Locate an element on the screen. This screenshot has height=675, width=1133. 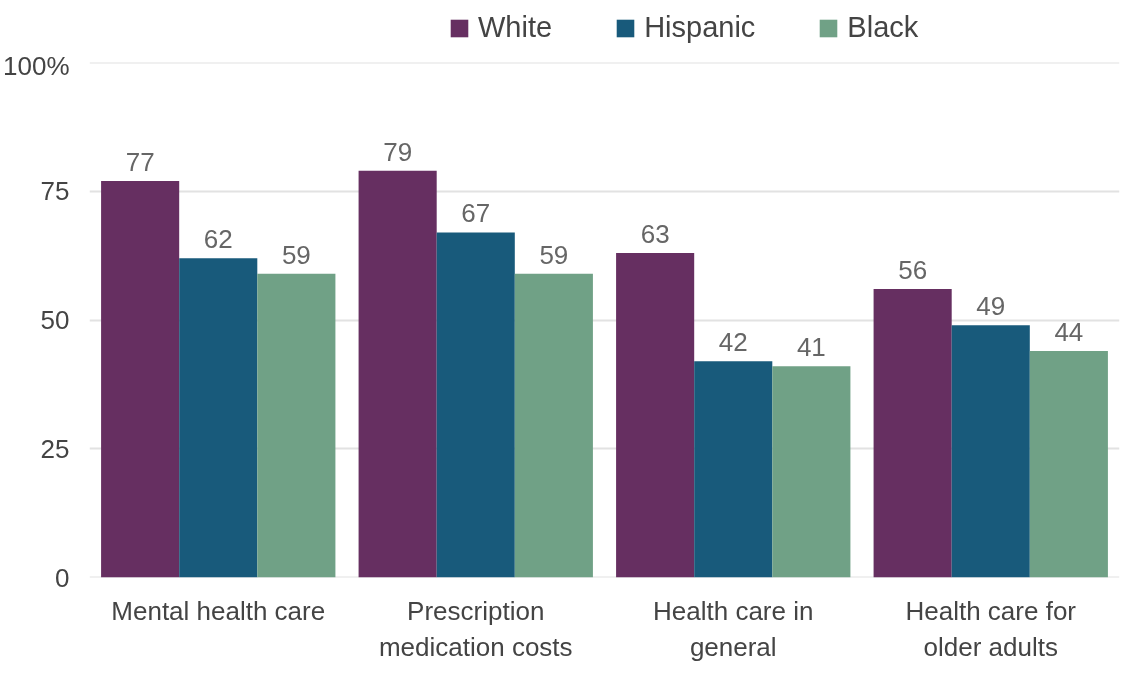
data-label: 62 is located at coordinates (218, 239).